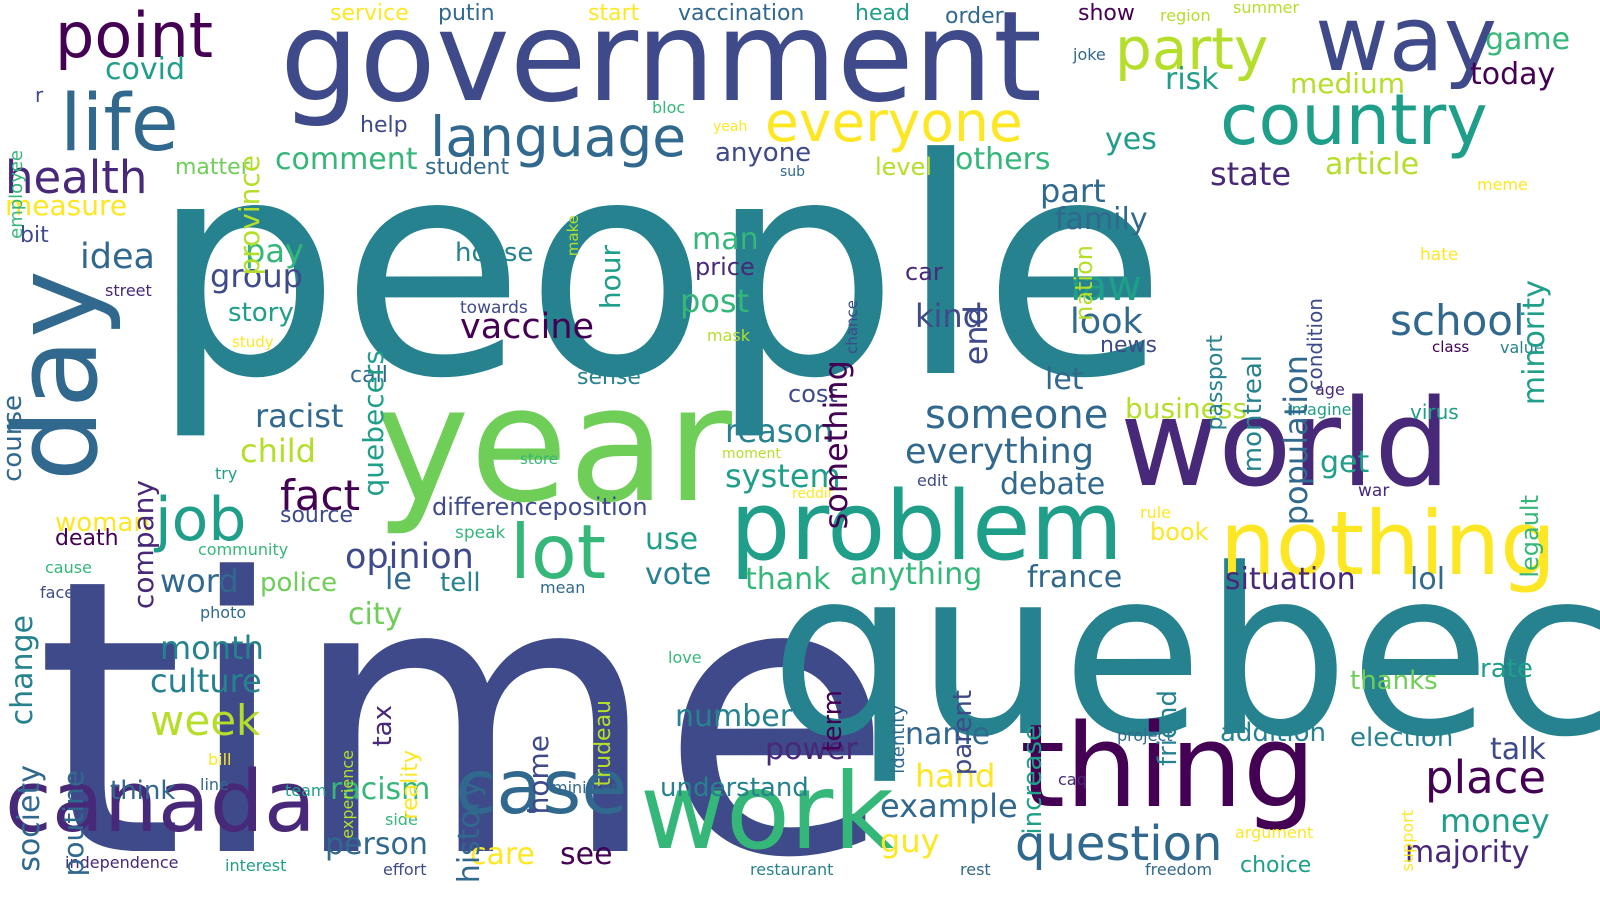  I want to click on word-identity: identity, so click(898, 739).